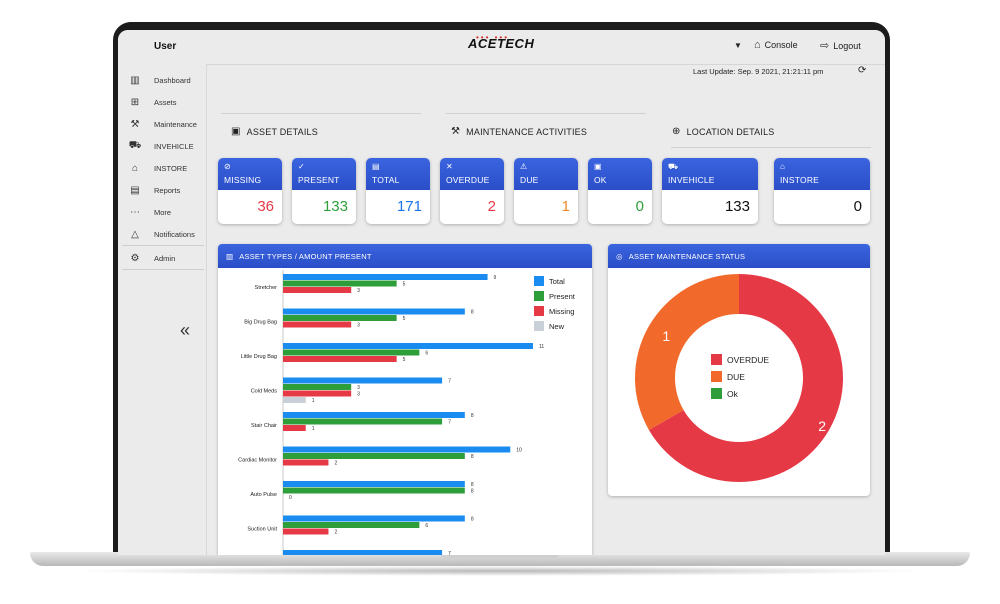  Describe the element at coordinates (449, 166) in the screenshot. I see `x-icon: ✕` at that location.